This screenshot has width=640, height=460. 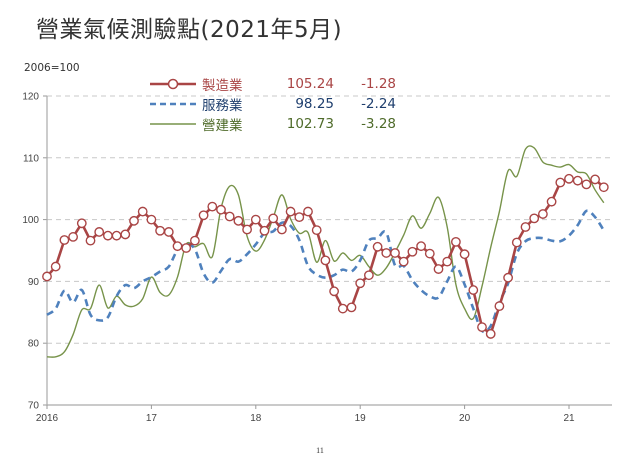 What do you see at coordinates (272, 124) in the screenshot?
I see `legend-item-construction: 營建業 102.73 -3.28` at bounding box center [272, 124].